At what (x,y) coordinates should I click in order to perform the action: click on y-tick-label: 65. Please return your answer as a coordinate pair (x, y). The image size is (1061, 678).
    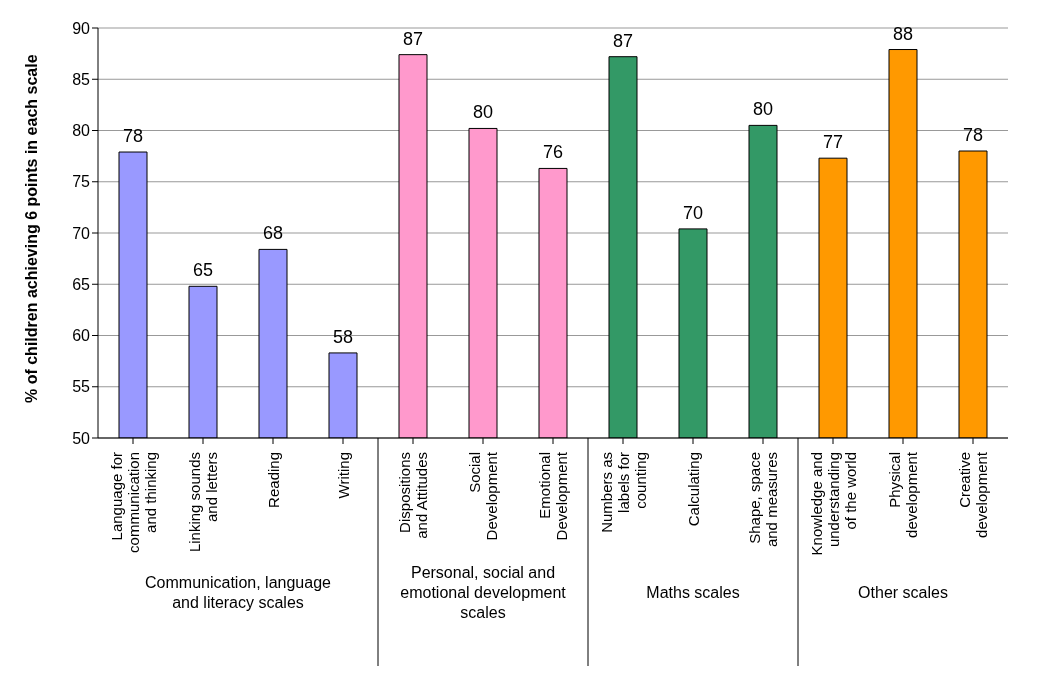
    Looking at the image, I should click on (81, 284).